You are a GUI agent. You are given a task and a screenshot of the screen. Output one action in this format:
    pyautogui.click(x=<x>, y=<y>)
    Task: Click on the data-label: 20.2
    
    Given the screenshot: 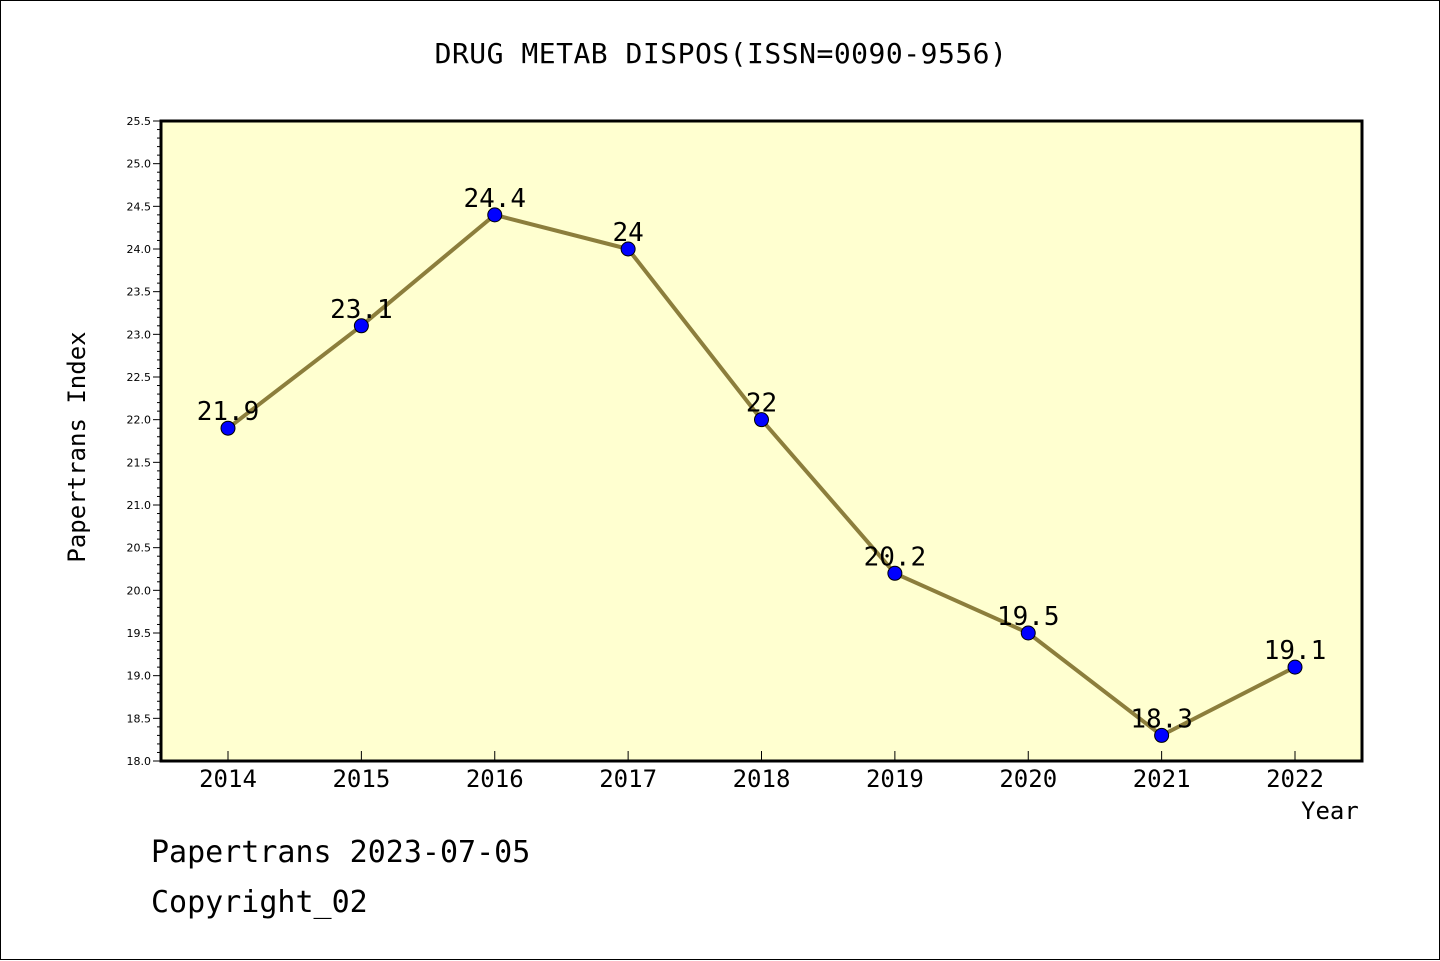 What is the action you would take?
    pyautogui.click(x=895, y=557)
    